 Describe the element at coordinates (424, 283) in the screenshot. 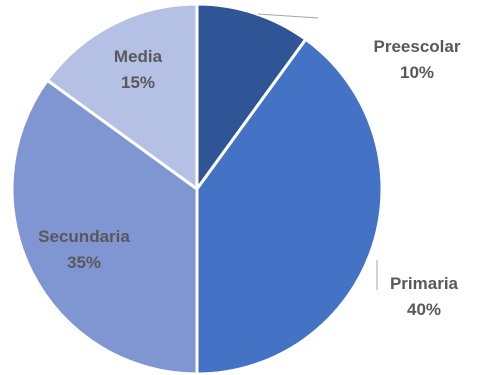

I see `slice-category-label-primaria: Primaria` at that location.